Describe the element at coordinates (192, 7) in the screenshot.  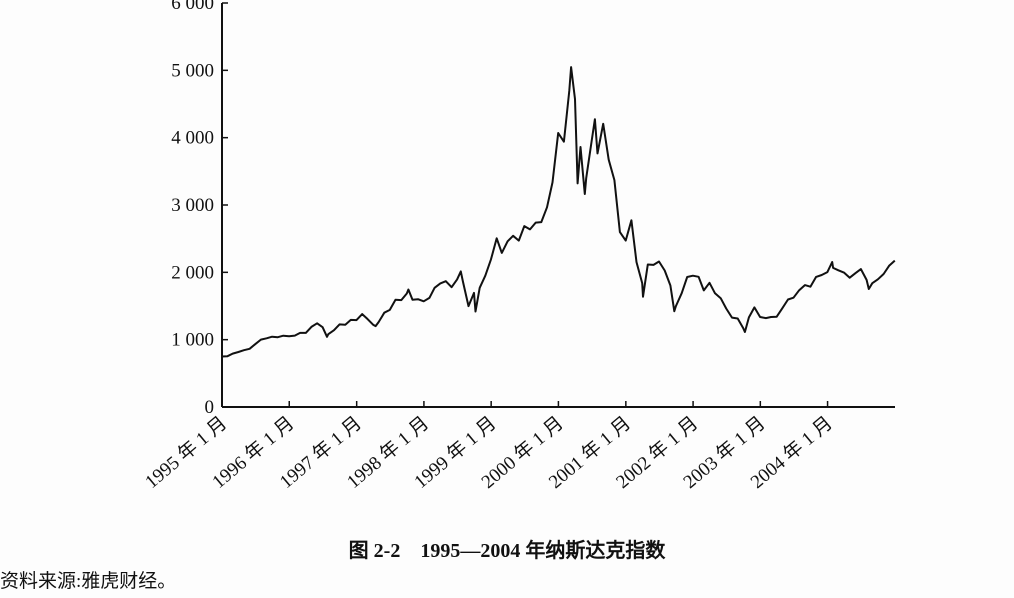
I see `y-tick-label: 6 000` at that location.